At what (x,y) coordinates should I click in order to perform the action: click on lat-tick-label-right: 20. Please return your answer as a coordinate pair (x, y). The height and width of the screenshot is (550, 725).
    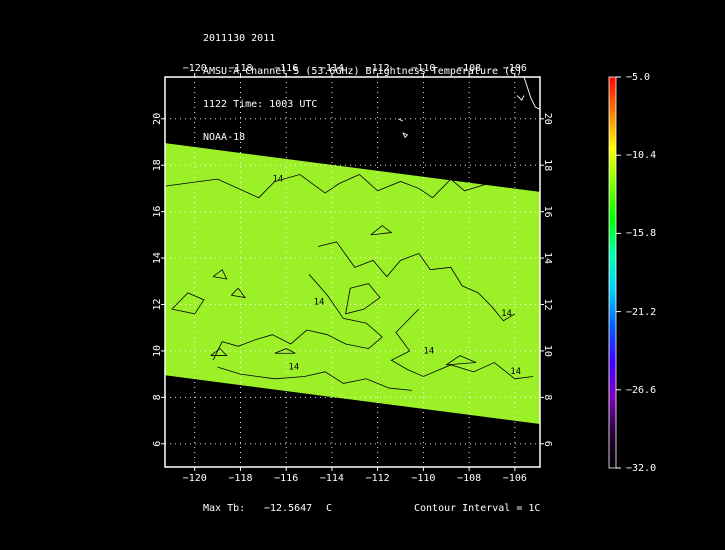
    Looking at the image, I should click on (547, 119).